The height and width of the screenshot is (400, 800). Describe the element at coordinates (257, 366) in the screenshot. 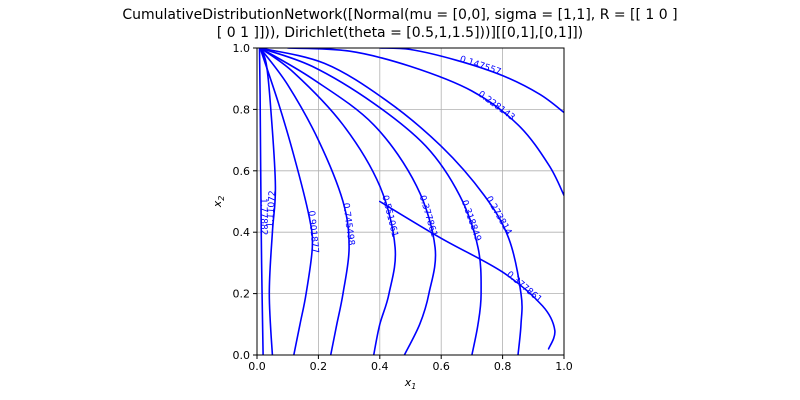

I see `x-tick-label: 0.0` at that location.